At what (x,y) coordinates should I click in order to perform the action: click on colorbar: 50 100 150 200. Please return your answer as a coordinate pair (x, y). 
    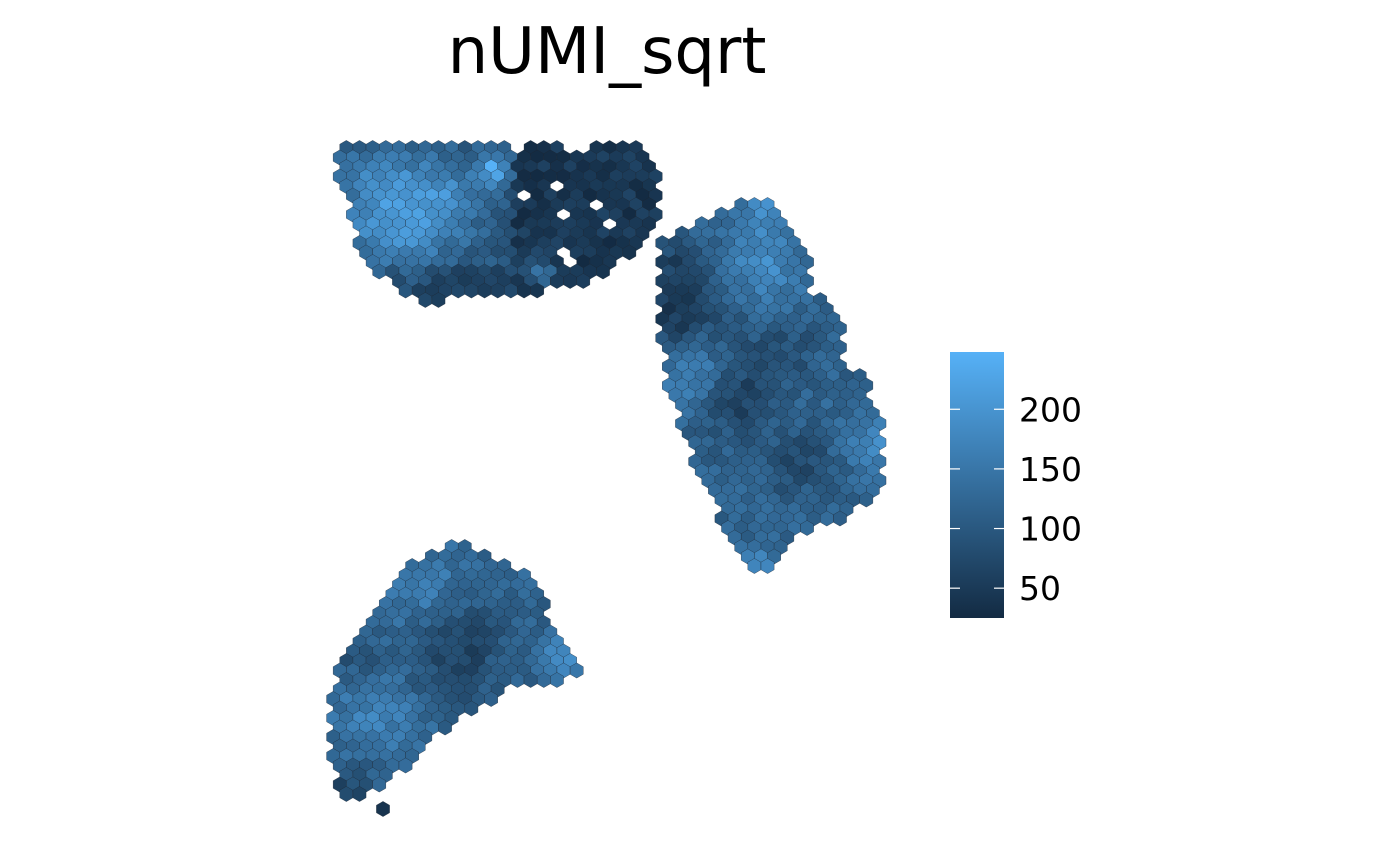
    Looking at the image, I should click on (1016, 485).